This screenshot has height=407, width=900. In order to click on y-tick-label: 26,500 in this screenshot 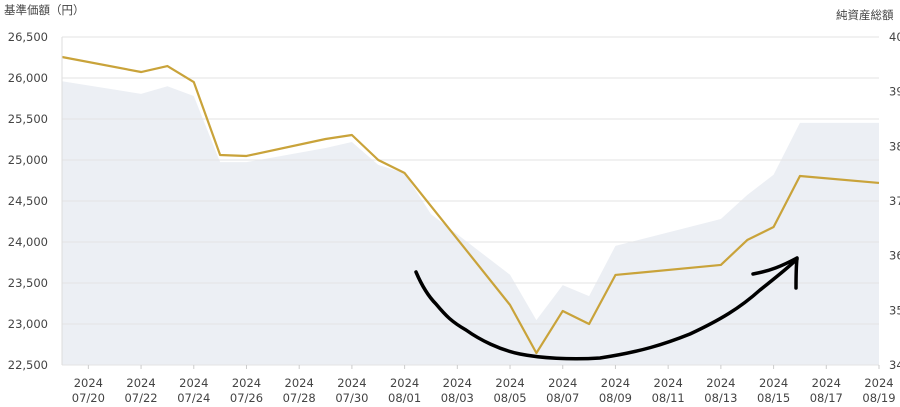, I will do `click(28, 37)`.